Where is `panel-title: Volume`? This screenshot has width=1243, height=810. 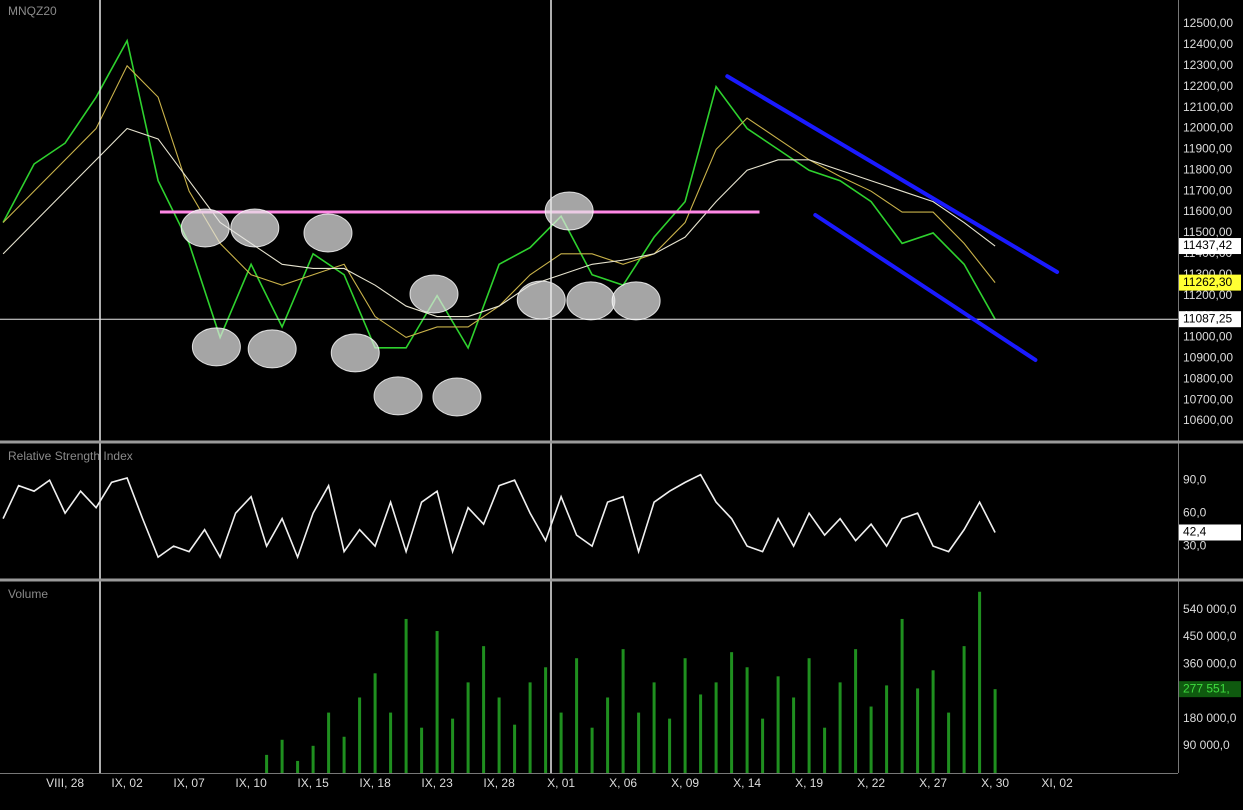
panel-title: Volume is located at coordinates (28, 594).